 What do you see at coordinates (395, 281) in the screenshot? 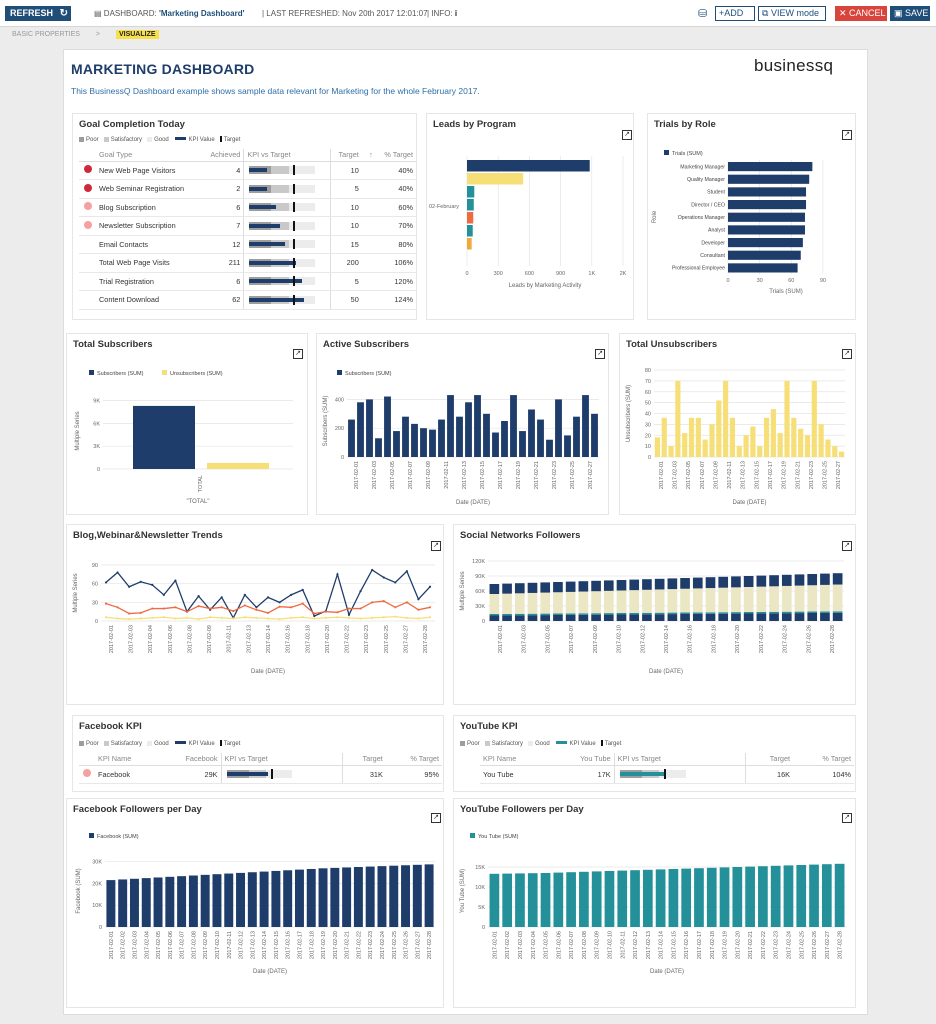
I see `pct-target-cell: 120%` at bounding box center [395, 281].